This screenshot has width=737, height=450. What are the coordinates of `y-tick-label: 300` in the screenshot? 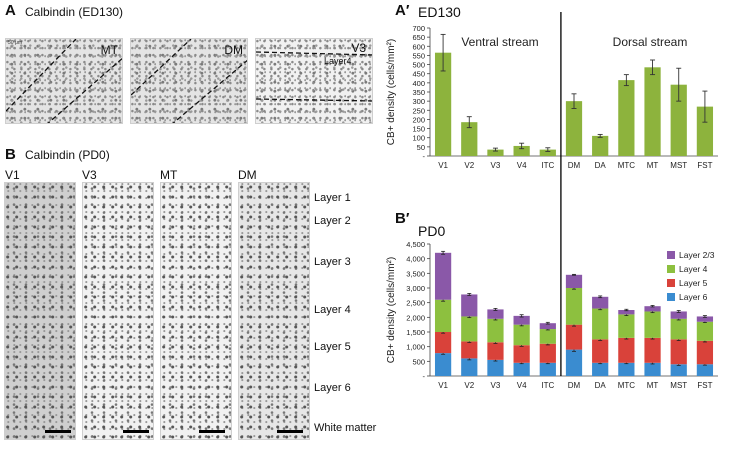 It's located at (418, 101).